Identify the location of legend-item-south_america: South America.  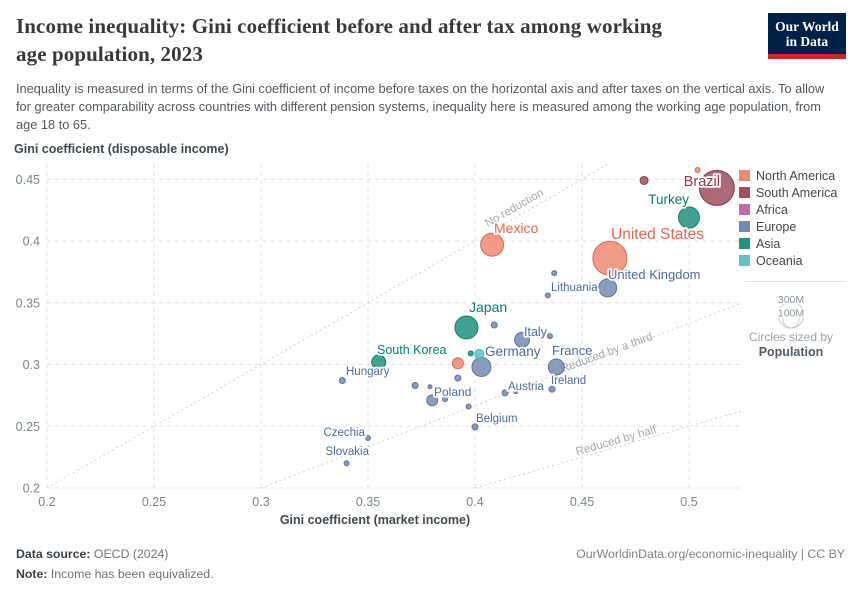
(788, 192).